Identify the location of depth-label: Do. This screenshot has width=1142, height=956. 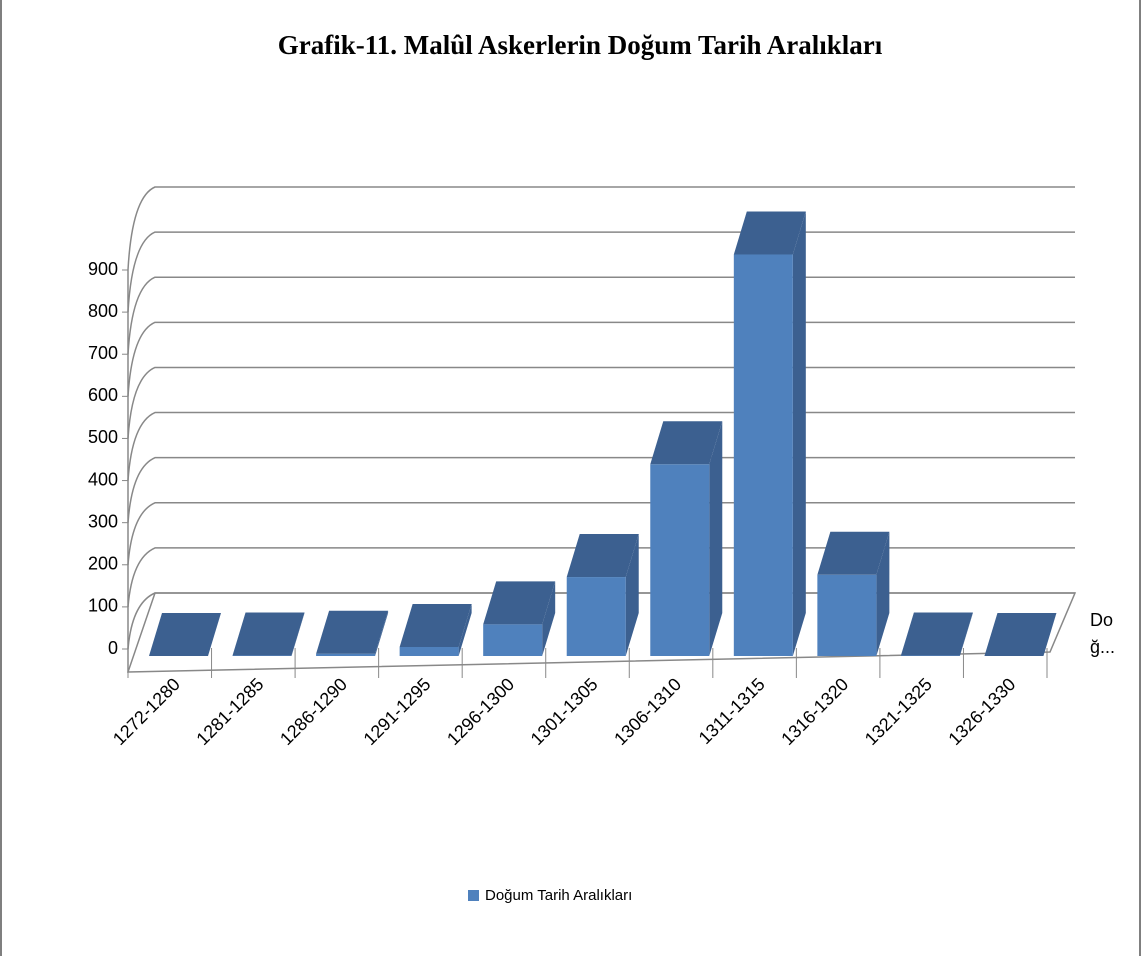
(1101, 620).